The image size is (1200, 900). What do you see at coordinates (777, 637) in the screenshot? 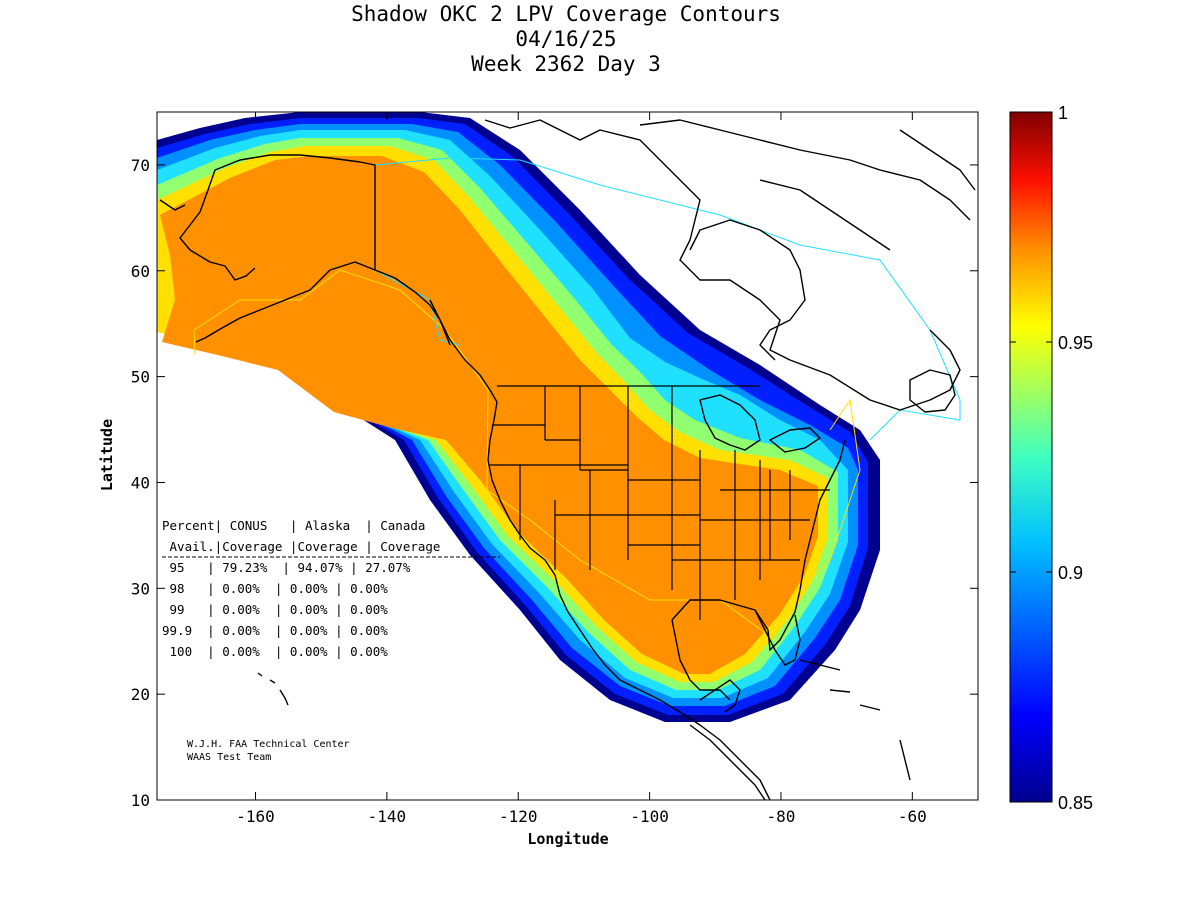
I see `florida-coast` at bounding box center [777, 637].